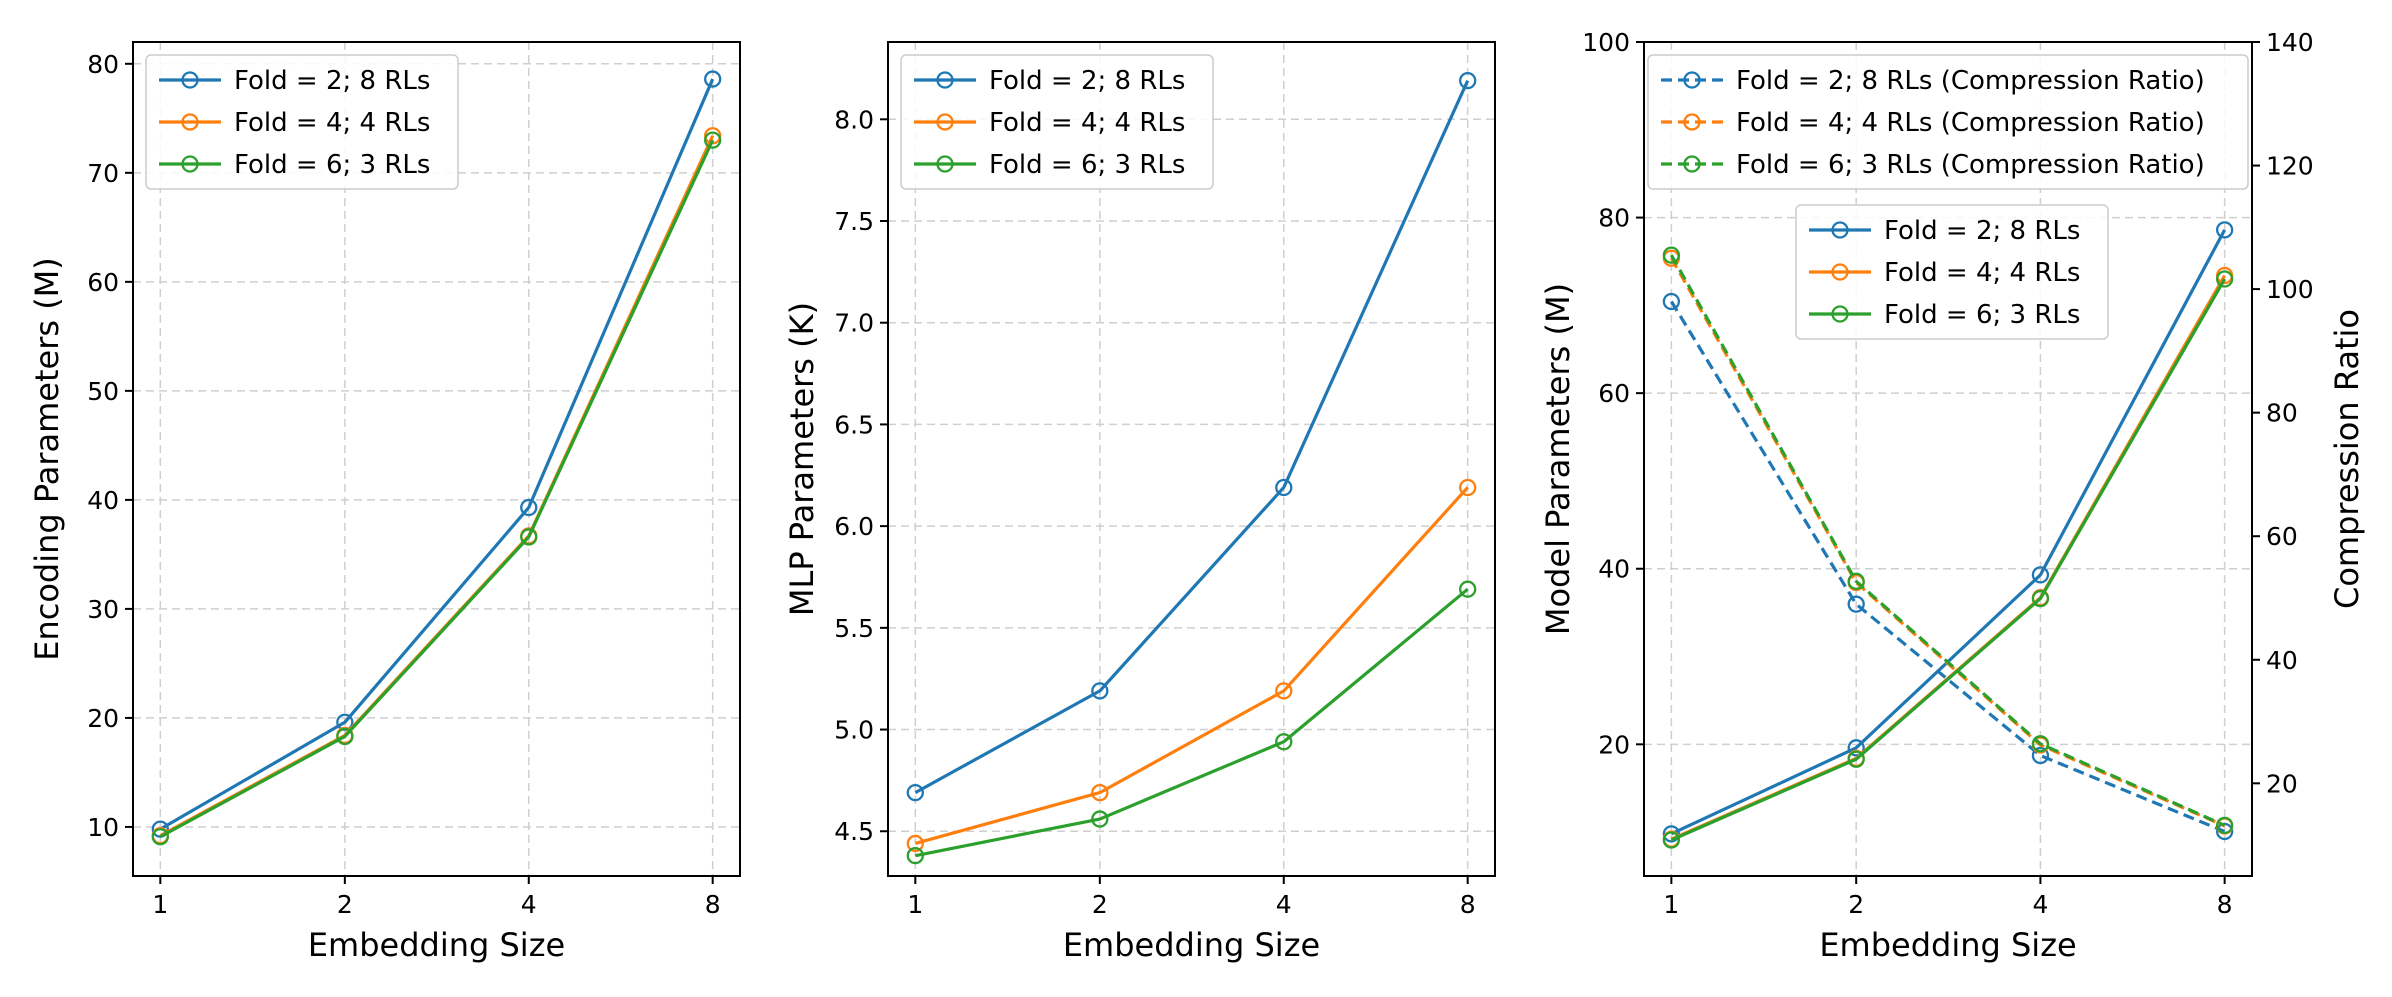 Image resolution: width=2392 pixels, height=997 pixels. Describe the element at coordinates (854, 526) in the screenshot. I see `y-tick-label: 6.0` at that location.